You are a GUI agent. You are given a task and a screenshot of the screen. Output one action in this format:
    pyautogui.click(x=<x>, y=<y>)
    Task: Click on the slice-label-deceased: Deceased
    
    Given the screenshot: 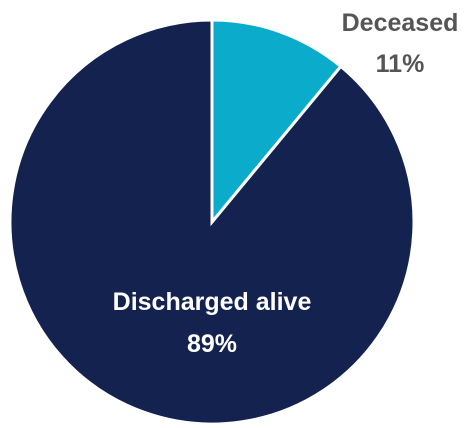 What is the action you would take?
    pyautogui.click(x=400, y=23)
    